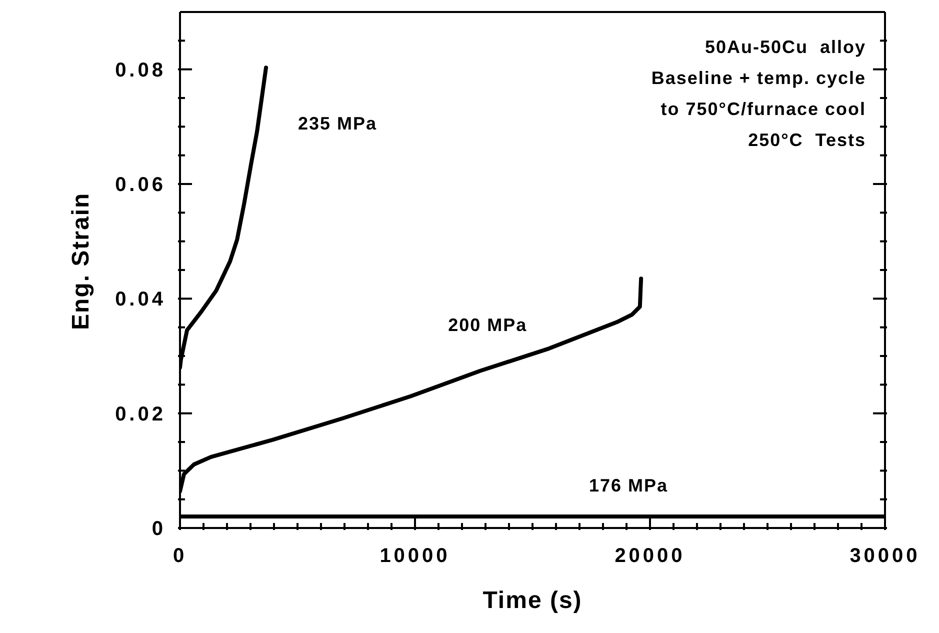 The height and width of the screenshot is (633, 939). I want to click on y-tick-label: 0.06, so click(140, 185).